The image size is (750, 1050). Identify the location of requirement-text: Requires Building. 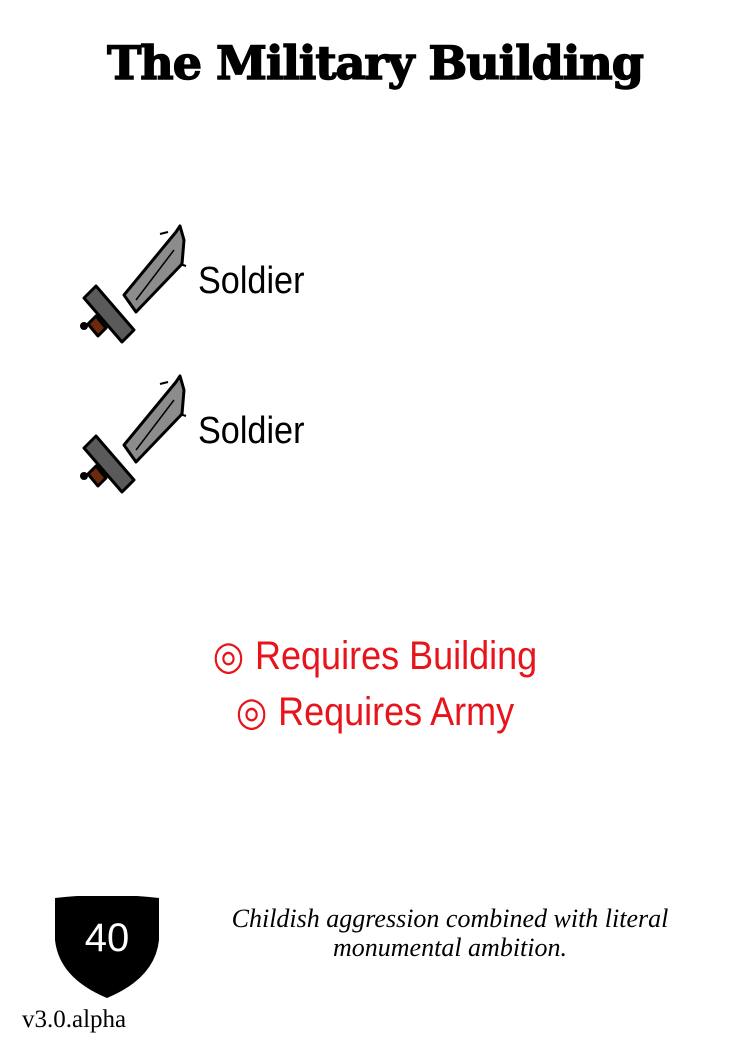
(396, 656).